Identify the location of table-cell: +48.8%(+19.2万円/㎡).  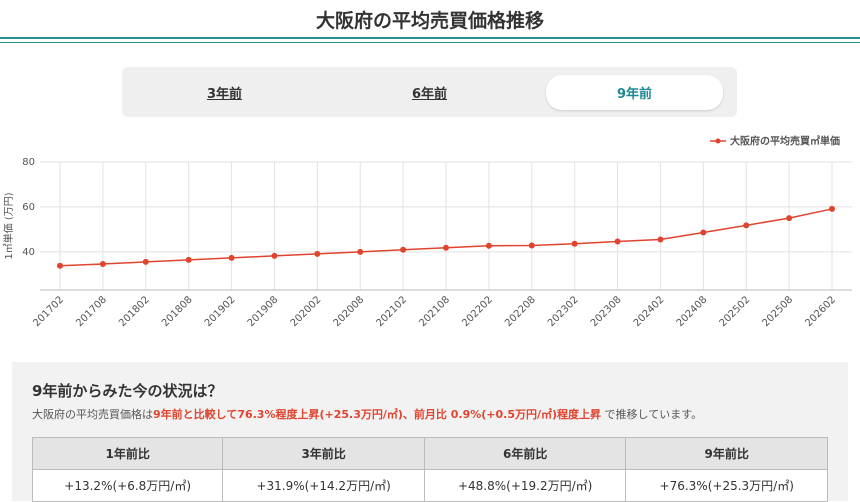
(525, 485).